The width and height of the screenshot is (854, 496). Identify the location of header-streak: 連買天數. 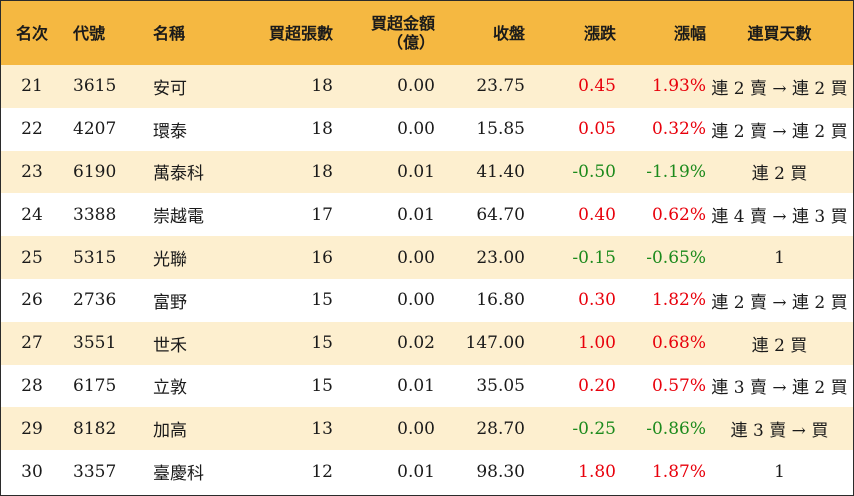
(779, 33).